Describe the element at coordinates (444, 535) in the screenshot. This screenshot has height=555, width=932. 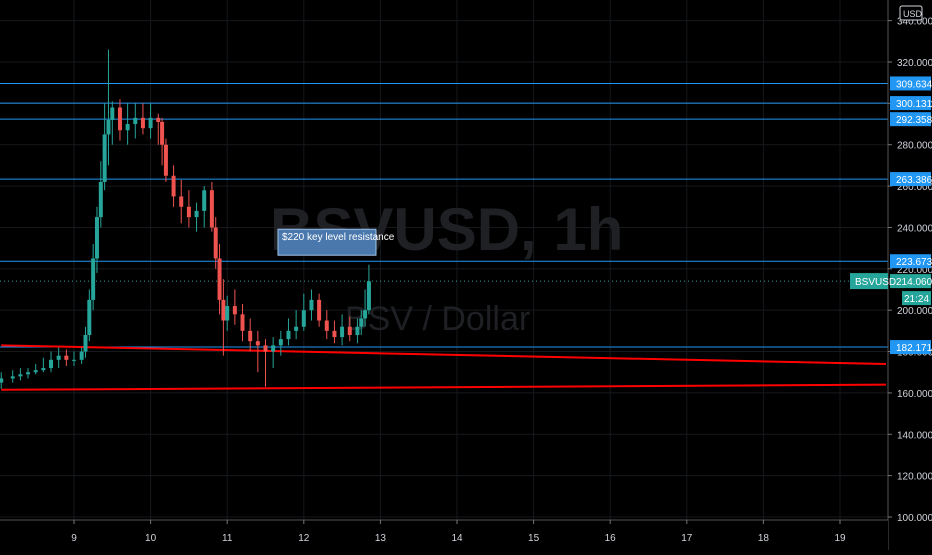
I see `time-axis` at that location.